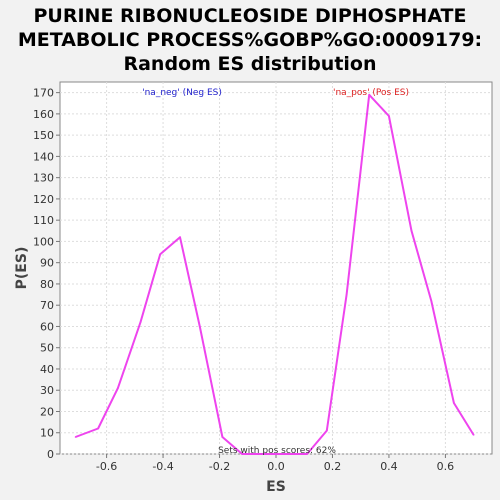 The image size is (500, 500). Describe the element at coordinates (162, 466) in the screenshot. I see `x-tick-label: -0.4` at that location.